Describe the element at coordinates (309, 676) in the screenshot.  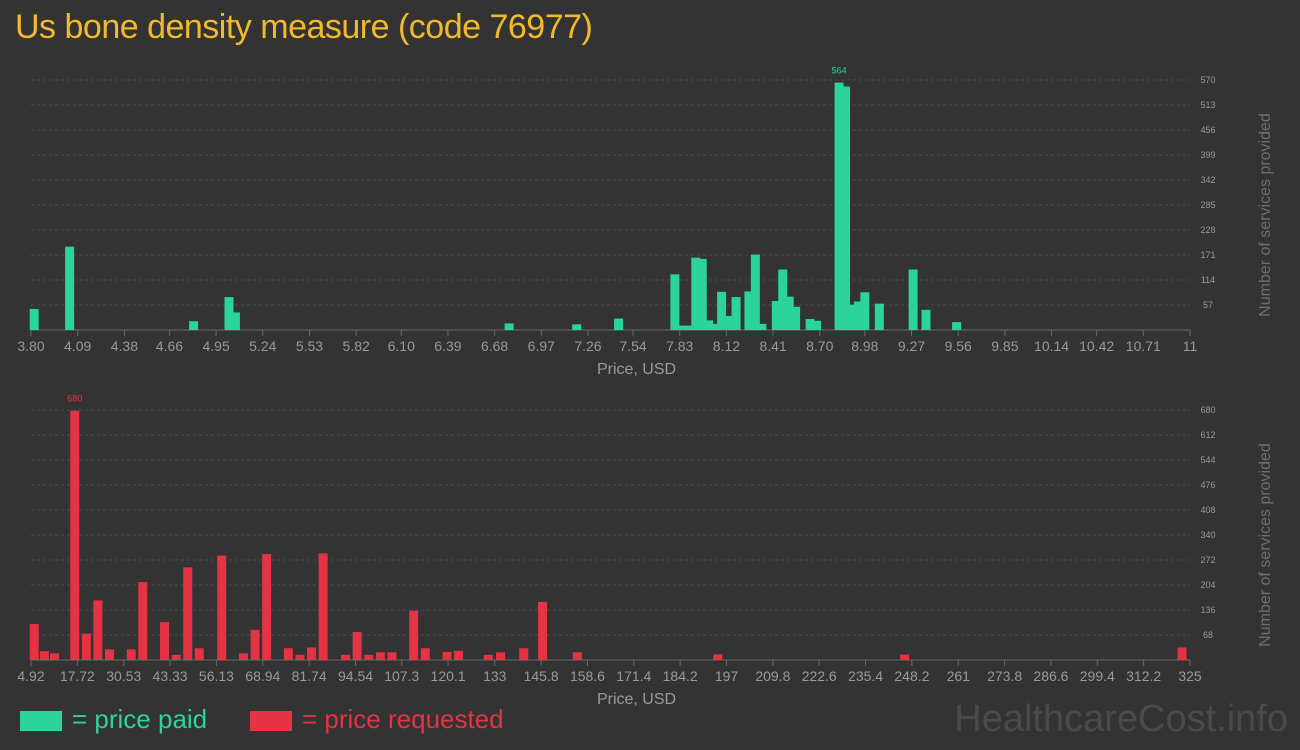
I see `x-tick-label: 81.74` at that location.